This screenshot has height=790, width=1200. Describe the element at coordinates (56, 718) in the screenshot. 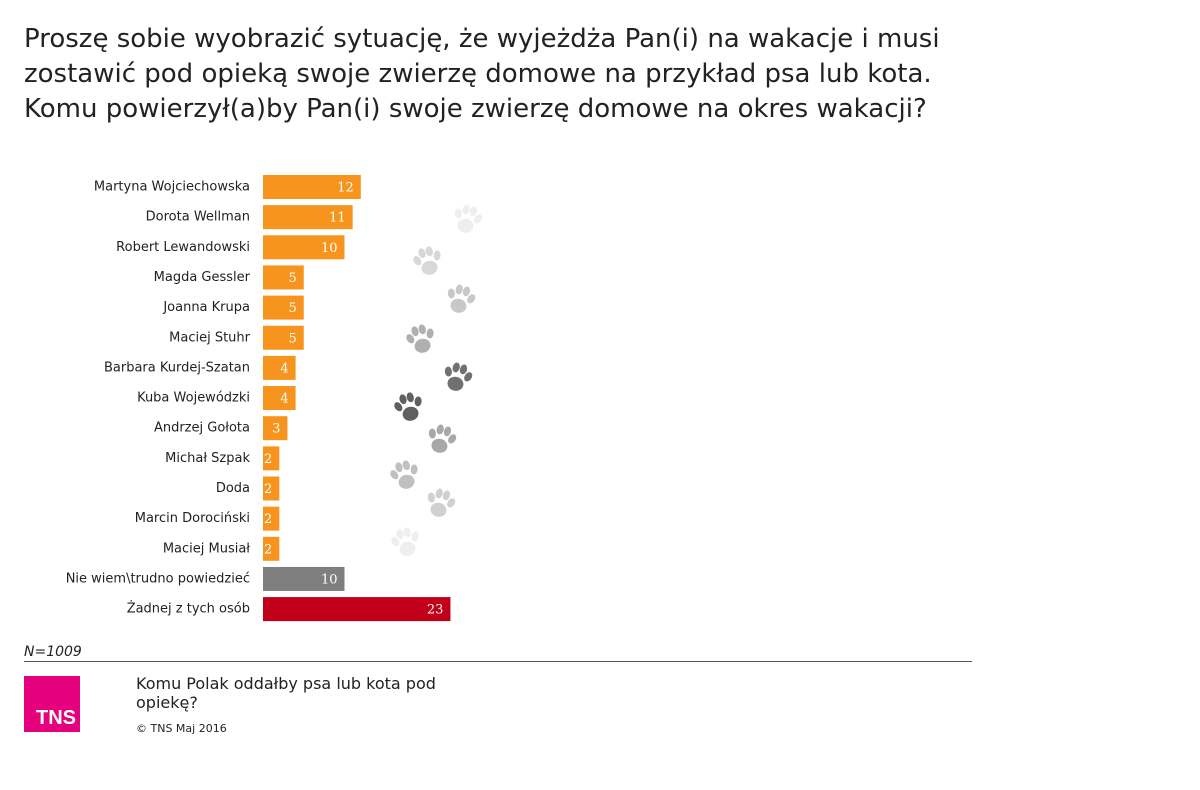

I see `logo-text: TNS` at that location.